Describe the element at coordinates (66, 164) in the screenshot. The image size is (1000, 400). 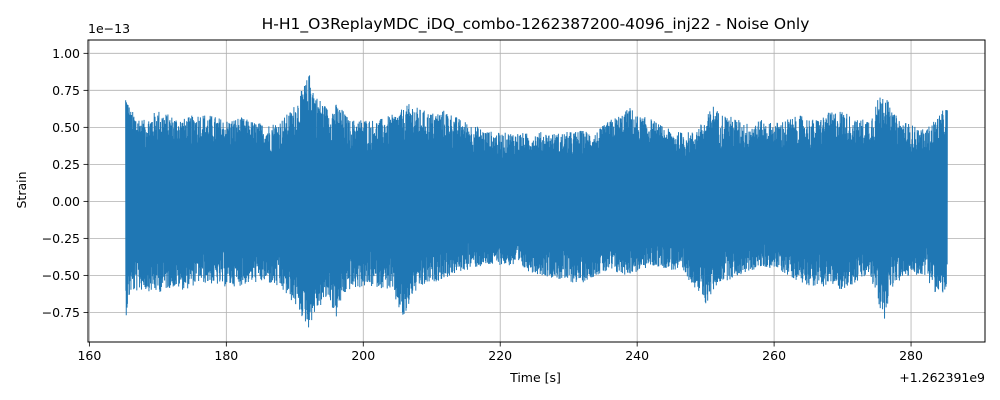
I see `y-tick-label: 0.25` at that location.